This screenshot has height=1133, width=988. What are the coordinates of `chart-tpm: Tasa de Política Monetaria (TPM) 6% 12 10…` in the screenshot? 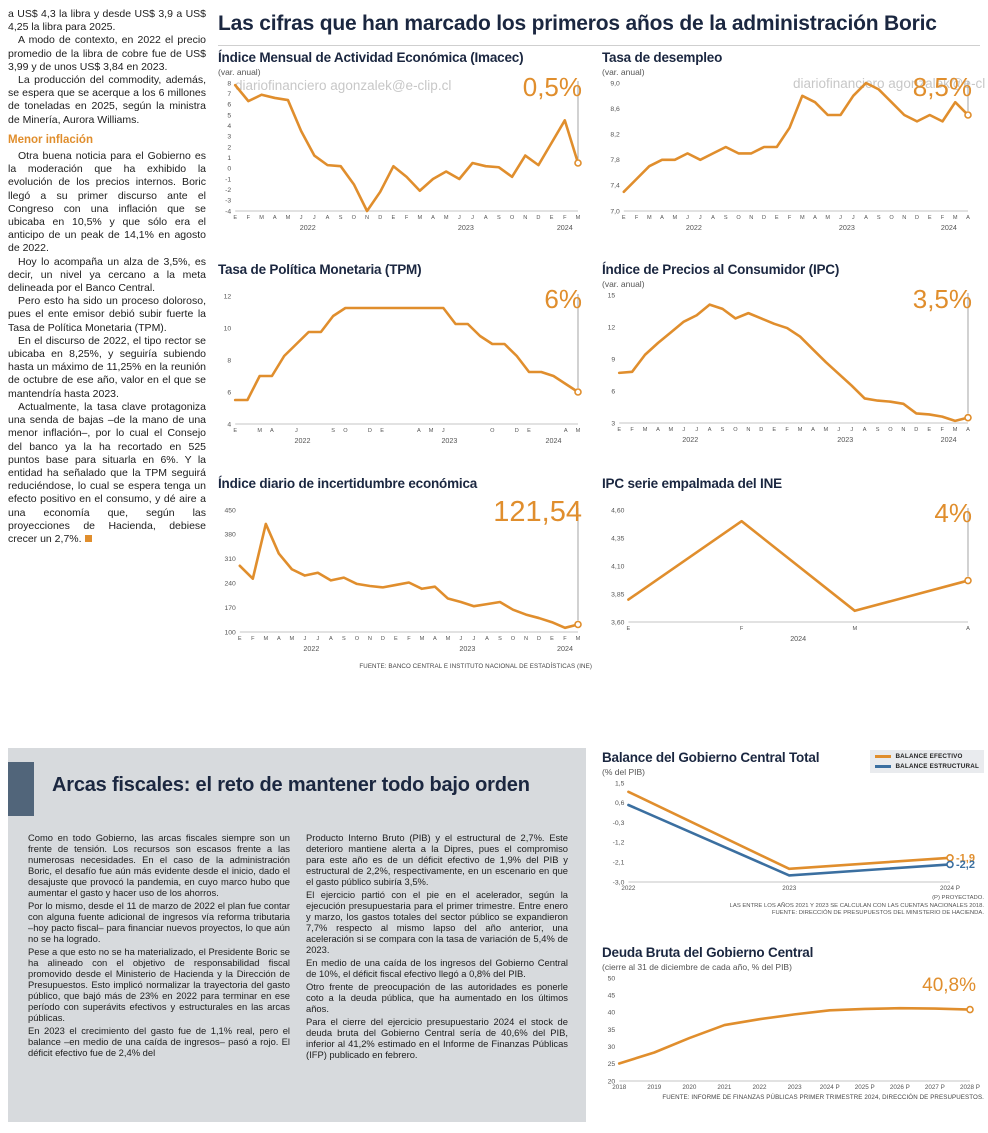 It's located at (405, 354).